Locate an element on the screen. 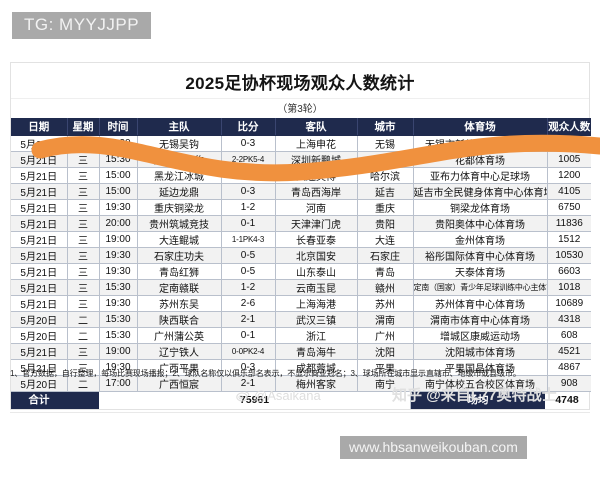  cell-venue: 亚布力体育中心足球场 is located at coordinates (480, 175).